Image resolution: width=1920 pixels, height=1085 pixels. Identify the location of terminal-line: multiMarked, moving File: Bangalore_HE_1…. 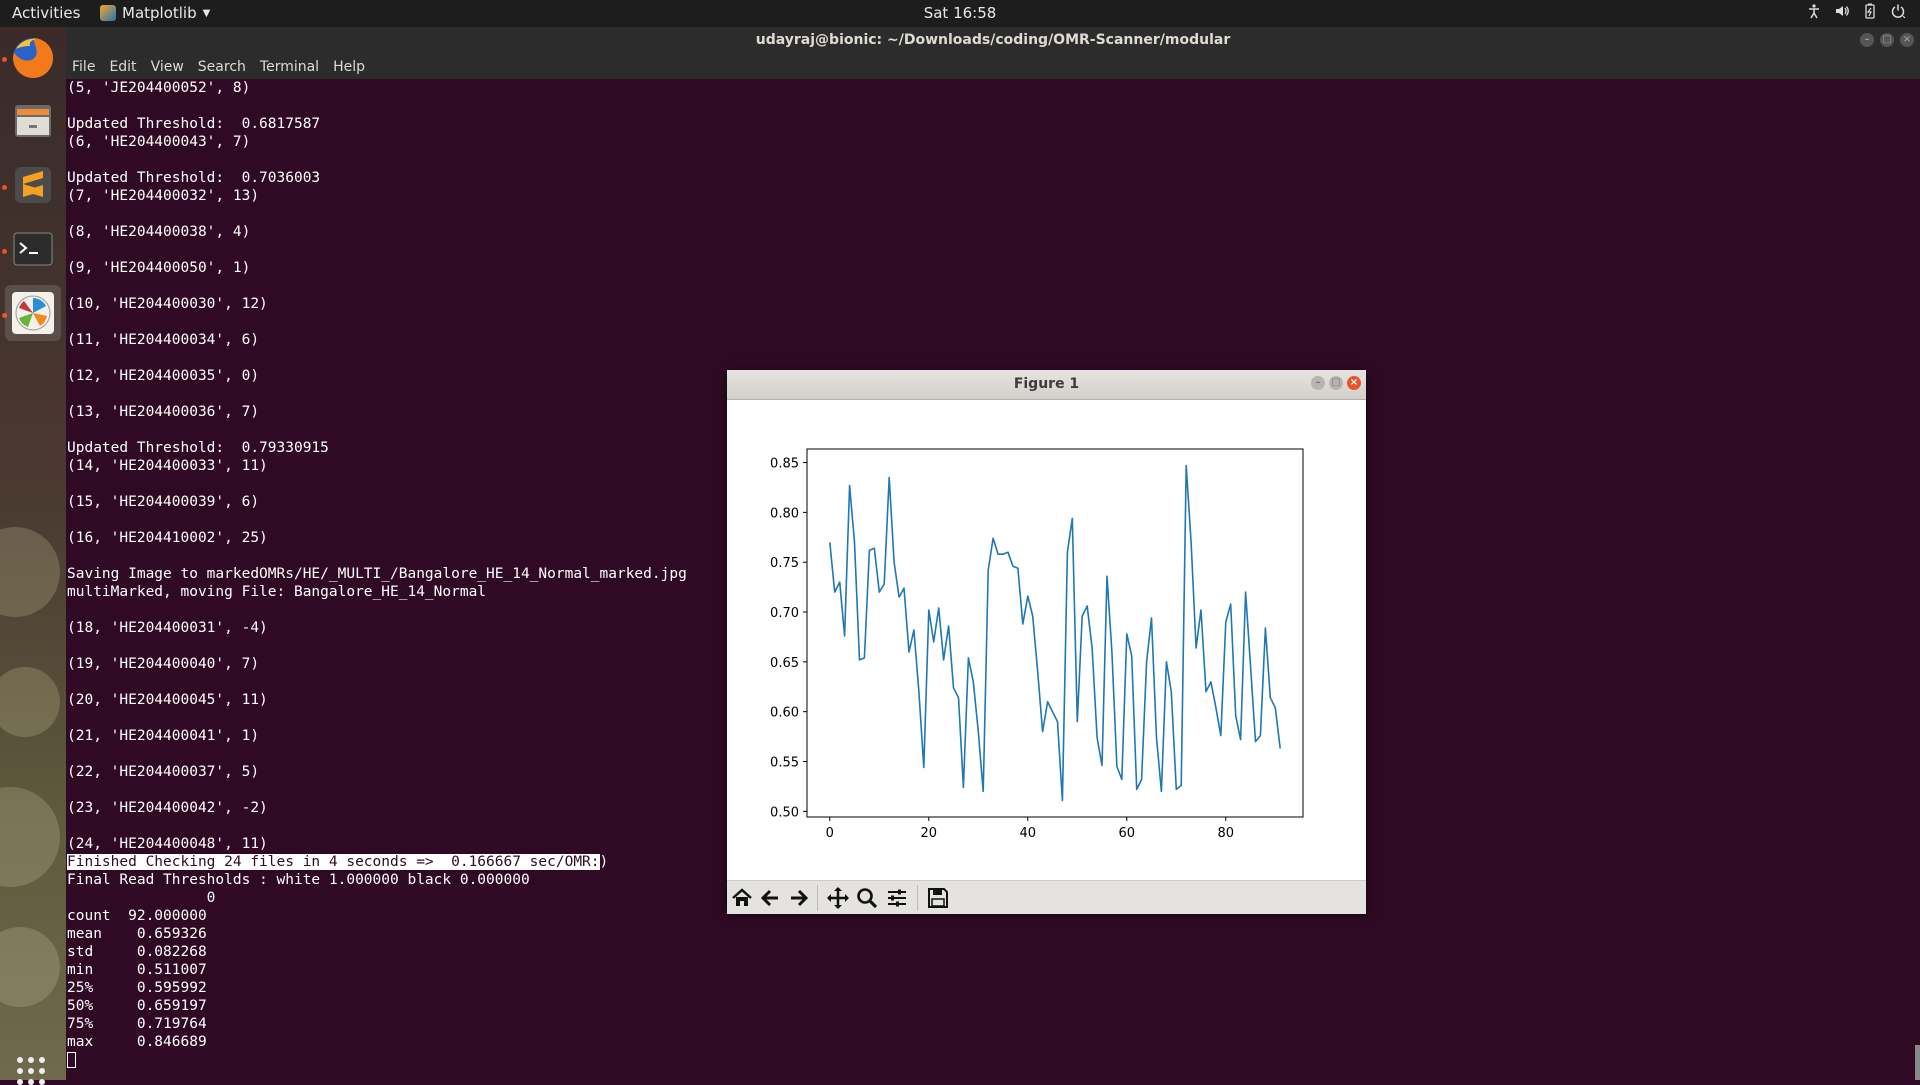
(277, 592).